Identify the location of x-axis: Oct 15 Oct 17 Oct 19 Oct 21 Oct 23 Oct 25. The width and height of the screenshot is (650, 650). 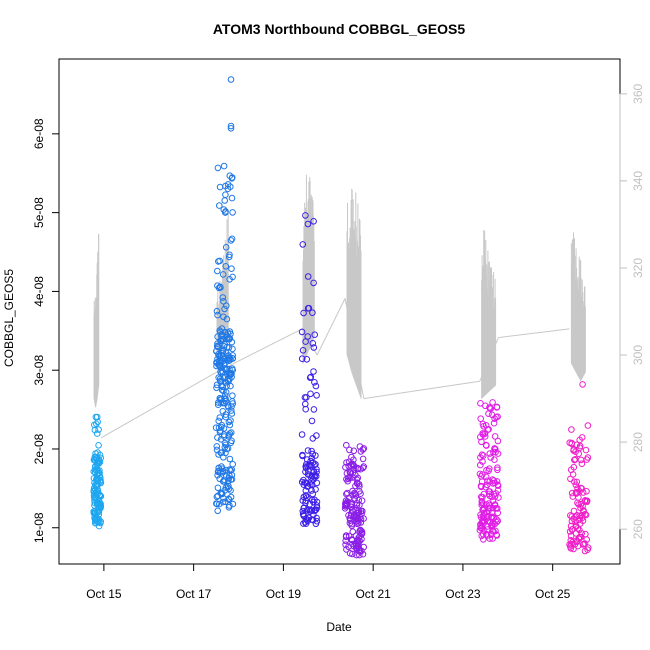
(328, 582).